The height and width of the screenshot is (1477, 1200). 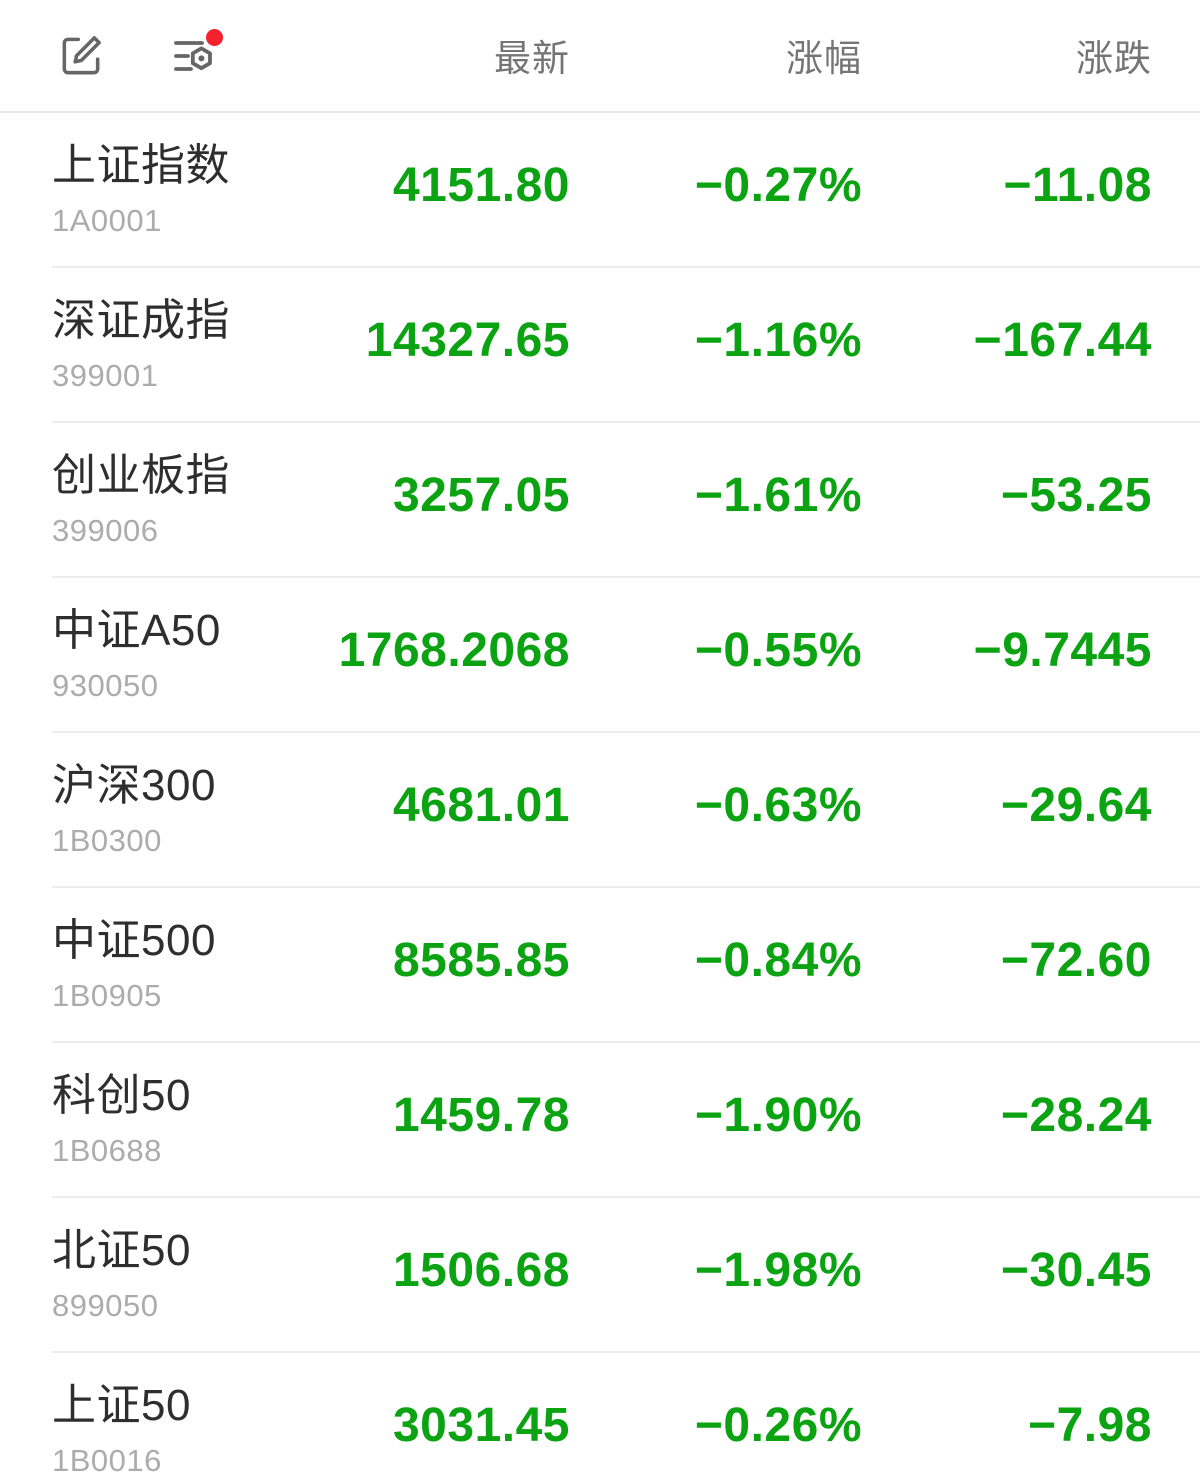 I want to click on list-header: 最新 涨幅 涨跌, so click(x=600, y=56).